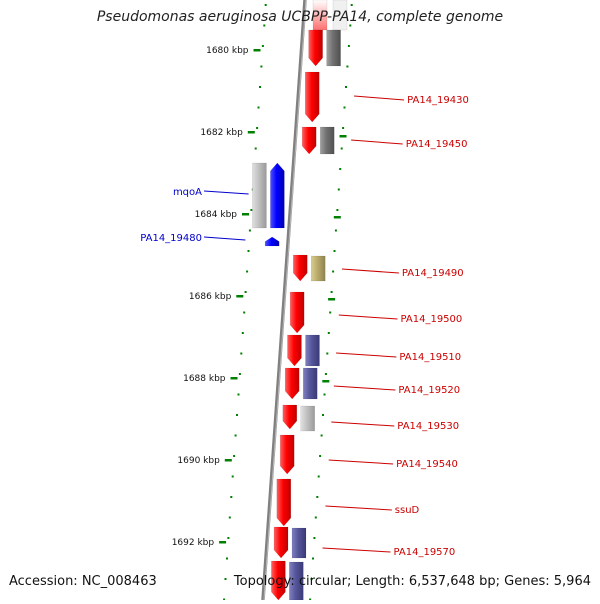 The height and width of the screenshot is (604, 600). I want to click on gene-label: PA14_19430, so click(438, 100).